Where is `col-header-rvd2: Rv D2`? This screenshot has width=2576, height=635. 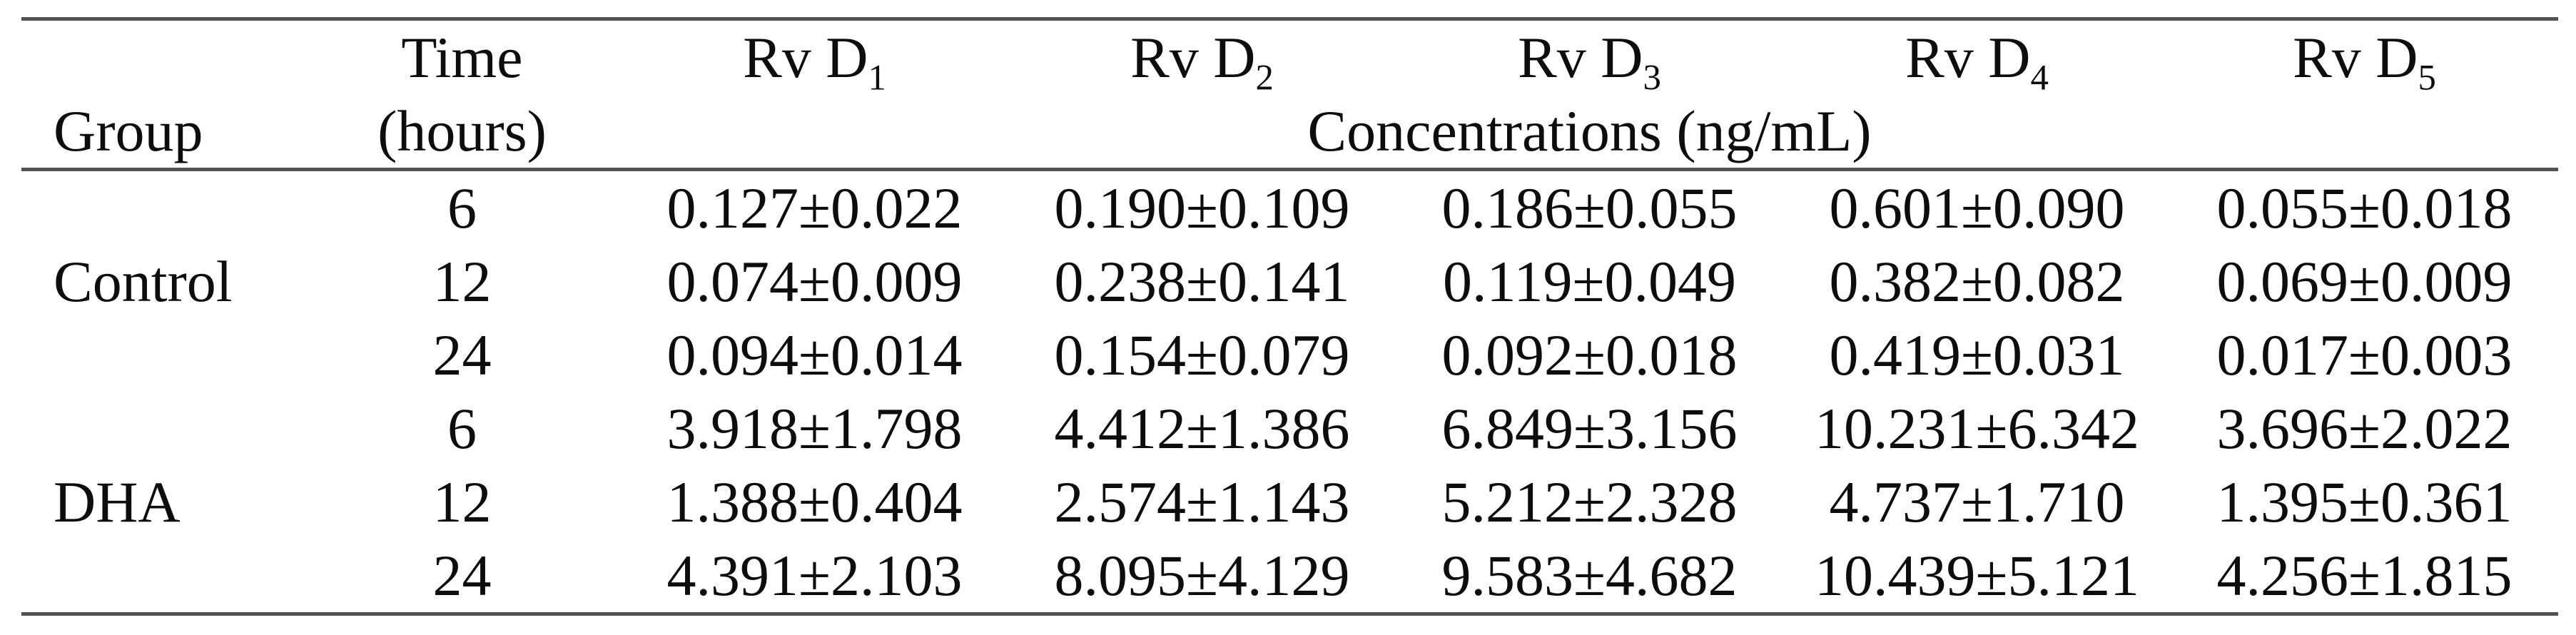
col-header-rvd2: Rv D2 is located at coordinates (1202, 57).